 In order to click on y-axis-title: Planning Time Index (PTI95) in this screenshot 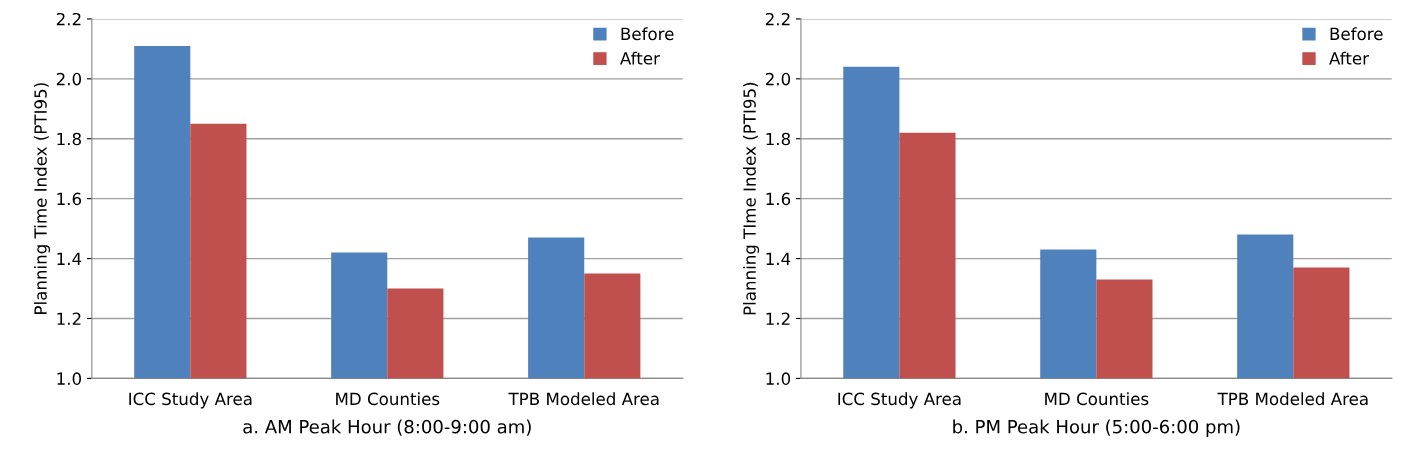, I will do `click(42, 198)`.